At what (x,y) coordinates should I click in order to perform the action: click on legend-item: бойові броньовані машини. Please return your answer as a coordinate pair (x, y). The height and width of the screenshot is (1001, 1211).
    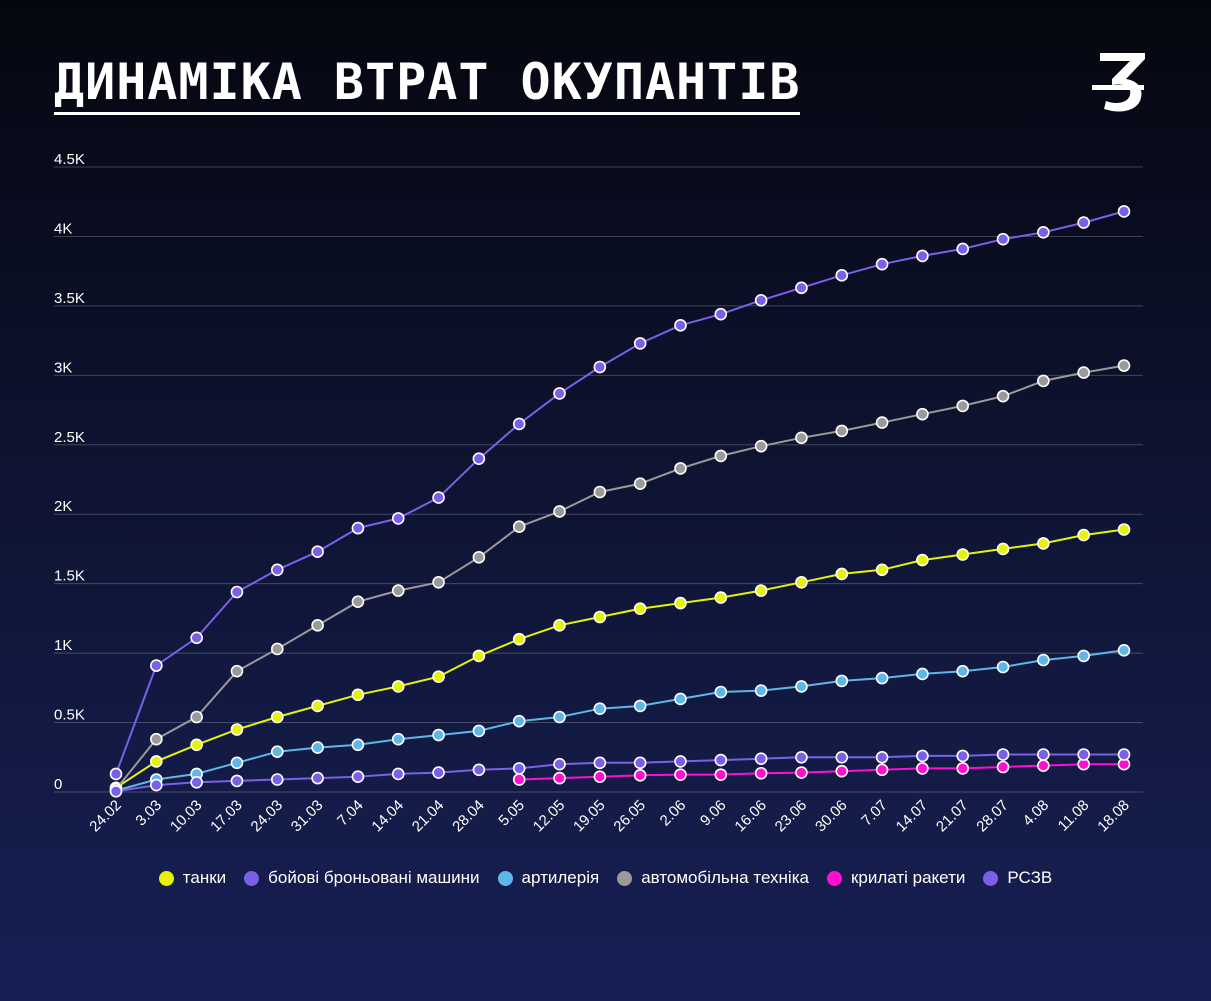
    Looking at the image, I should click on (362, 878).